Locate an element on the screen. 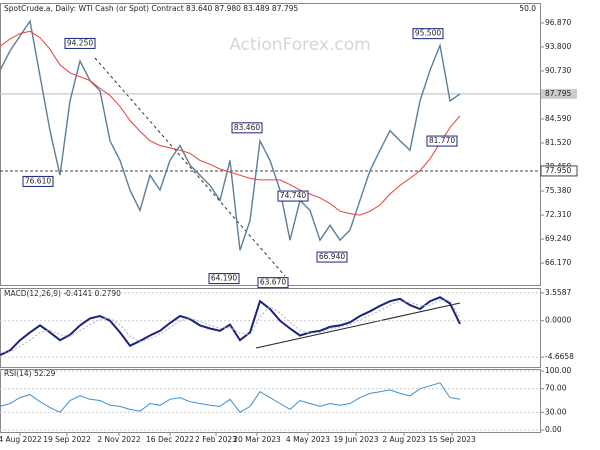 This screenshot has width=600, height=450. y-tick-label: 100.00 is located at coordinates (558, 370).